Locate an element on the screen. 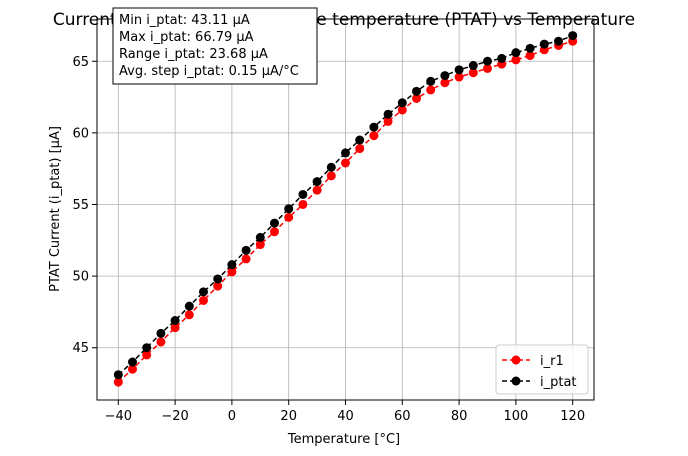 Image resolution: width=688 pixels, height=456 pixels. legend-entry-i_r1: i_r1 is located at coordinates (533, 361).